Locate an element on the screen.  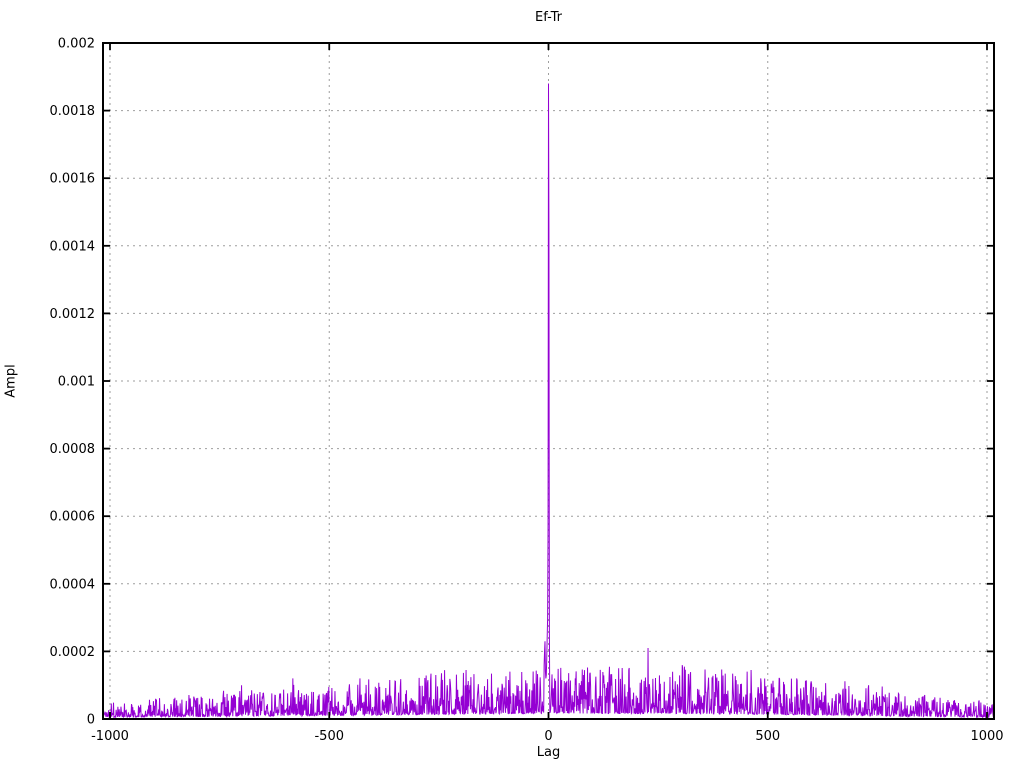
y-tick-label: 0.0018 is located at coordinates (73, 111).